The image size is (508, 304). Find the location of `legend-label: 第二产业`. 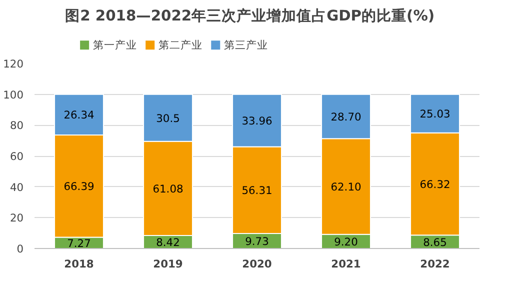

legend-label: 第二产业 is located at coordinates (180, 45).